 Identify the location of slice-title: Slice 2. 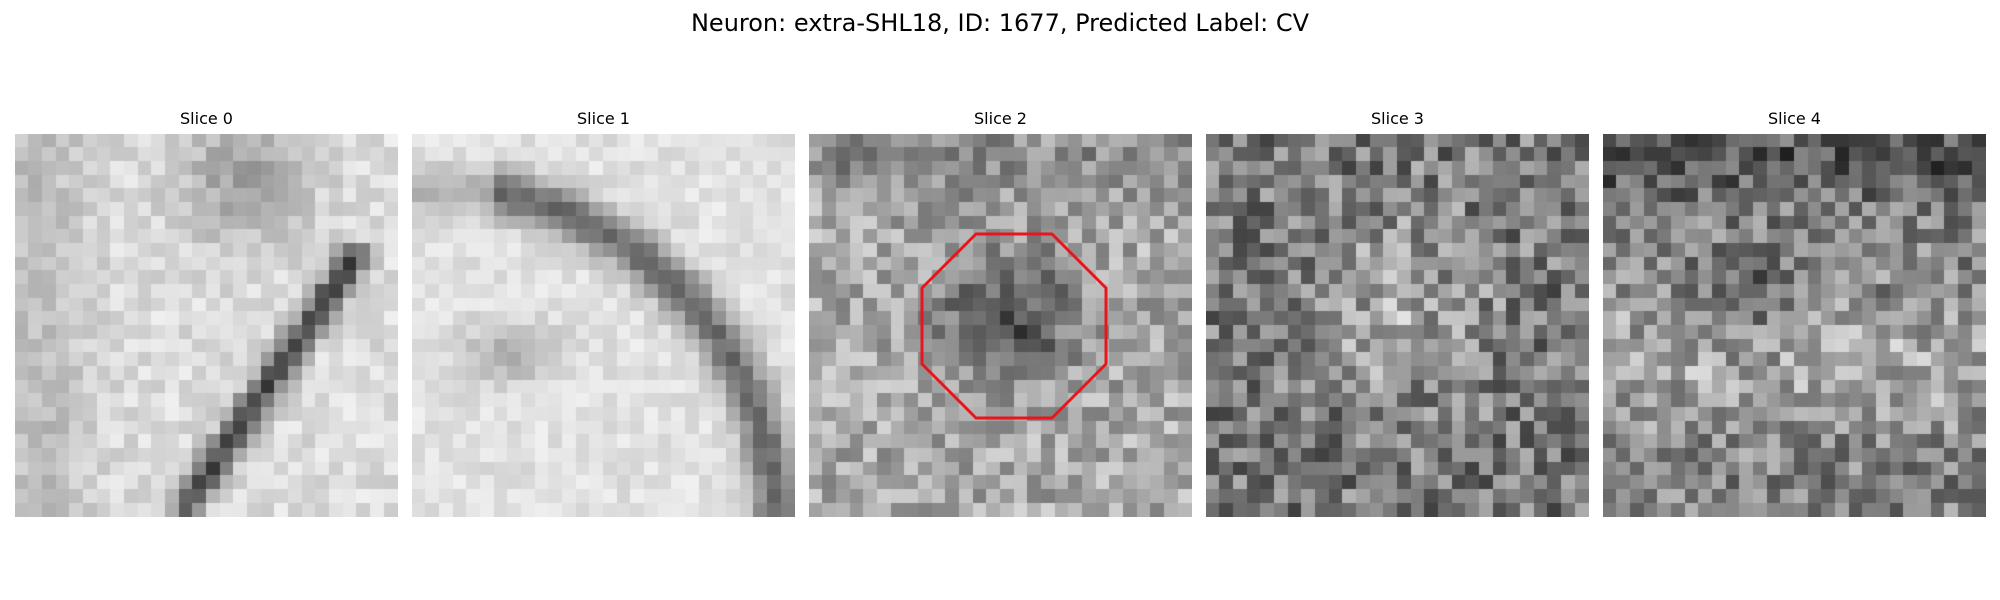
(1000, 119).